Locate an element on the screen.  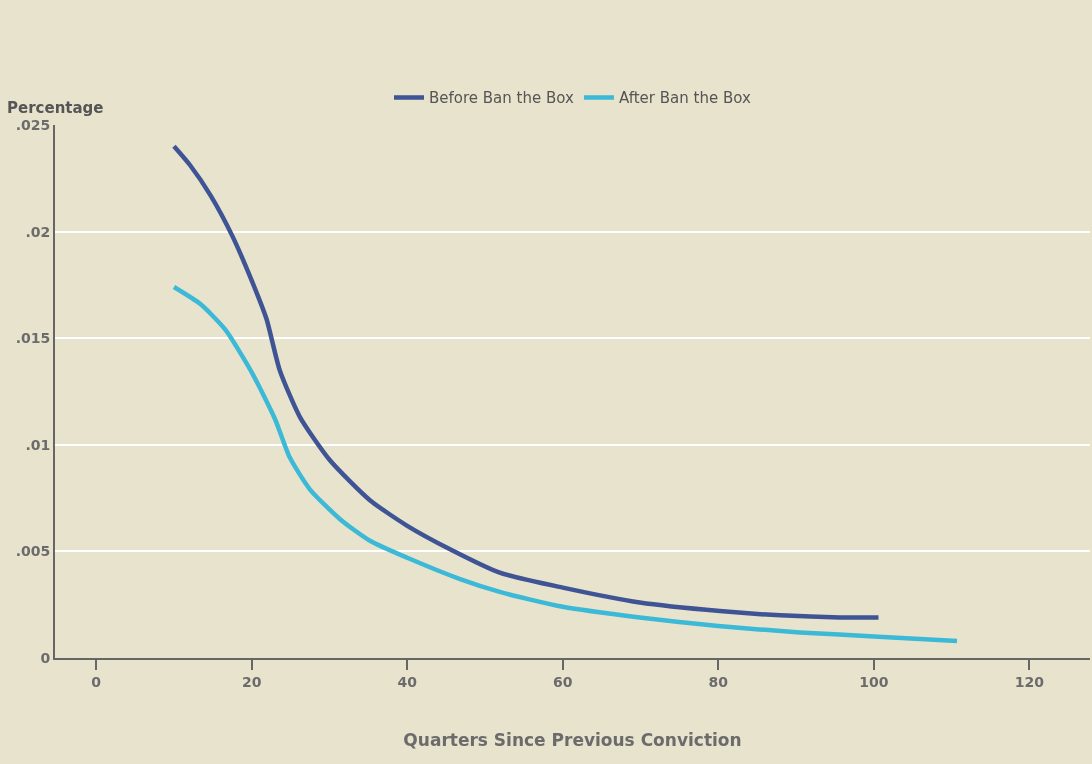
x-tick-label: 80 is located at coordinates (718, 681).